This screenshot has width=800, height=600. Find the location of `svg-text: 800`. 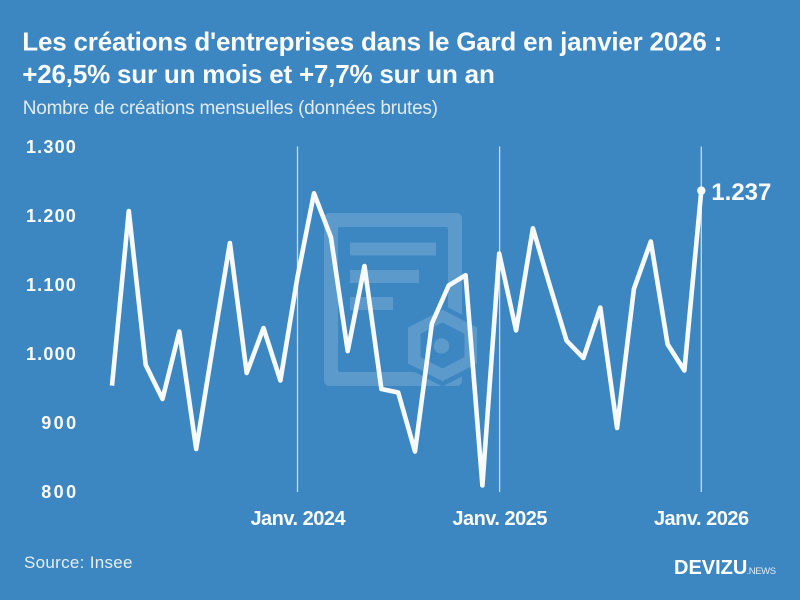

svg-text: 800 is located at coordinates (59, 492).